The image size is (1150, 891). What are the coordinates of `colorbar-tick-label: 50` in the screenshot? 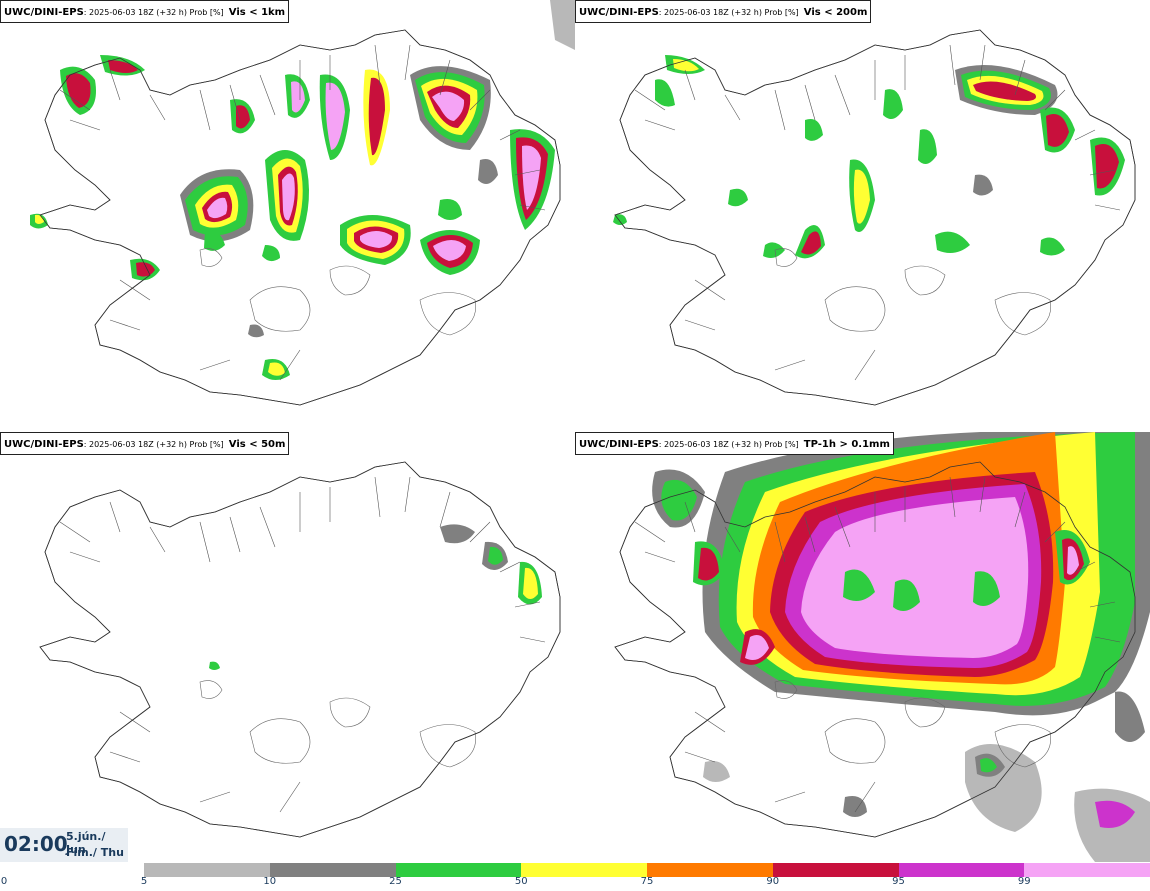 It's located at (521, 881).